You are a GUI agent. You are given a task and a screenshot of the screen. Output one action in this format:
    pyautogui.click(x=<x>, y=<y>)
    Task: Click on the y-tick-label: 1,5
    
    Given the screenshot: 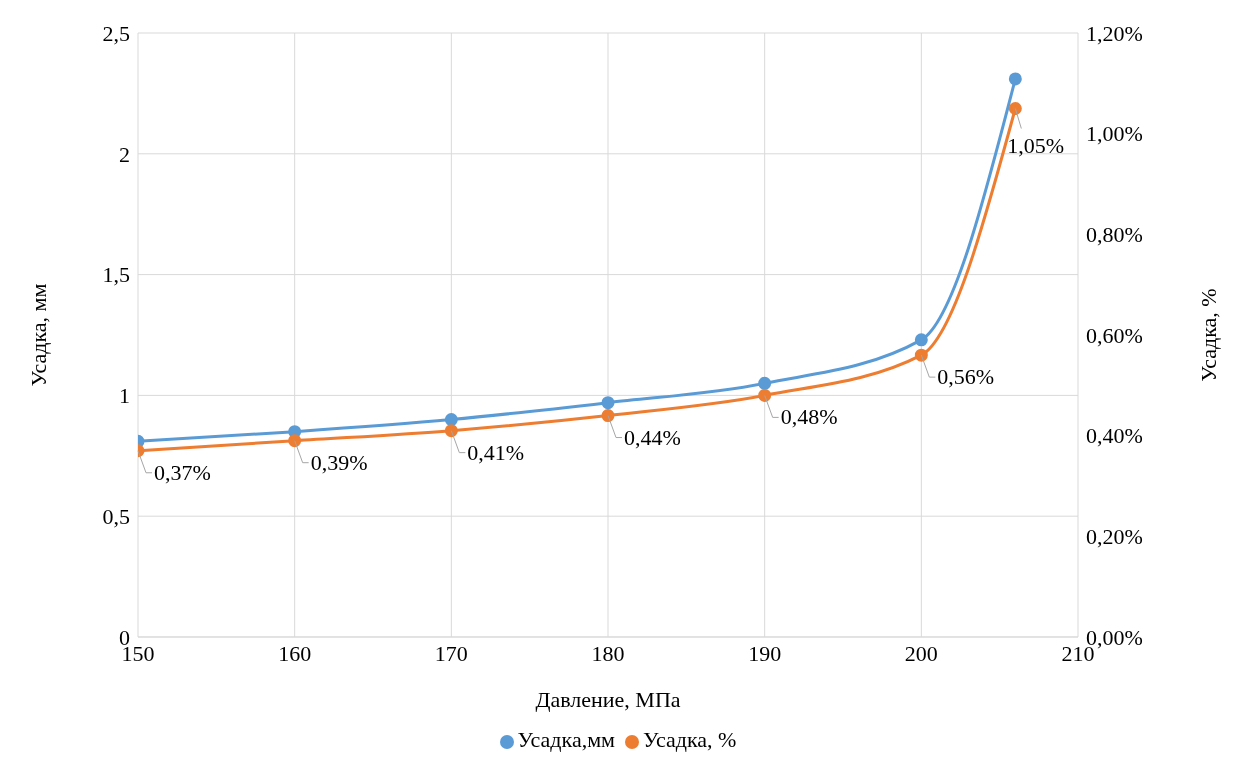 What is the action you would take?
    pyautogui.click(x=116, y=275)
    